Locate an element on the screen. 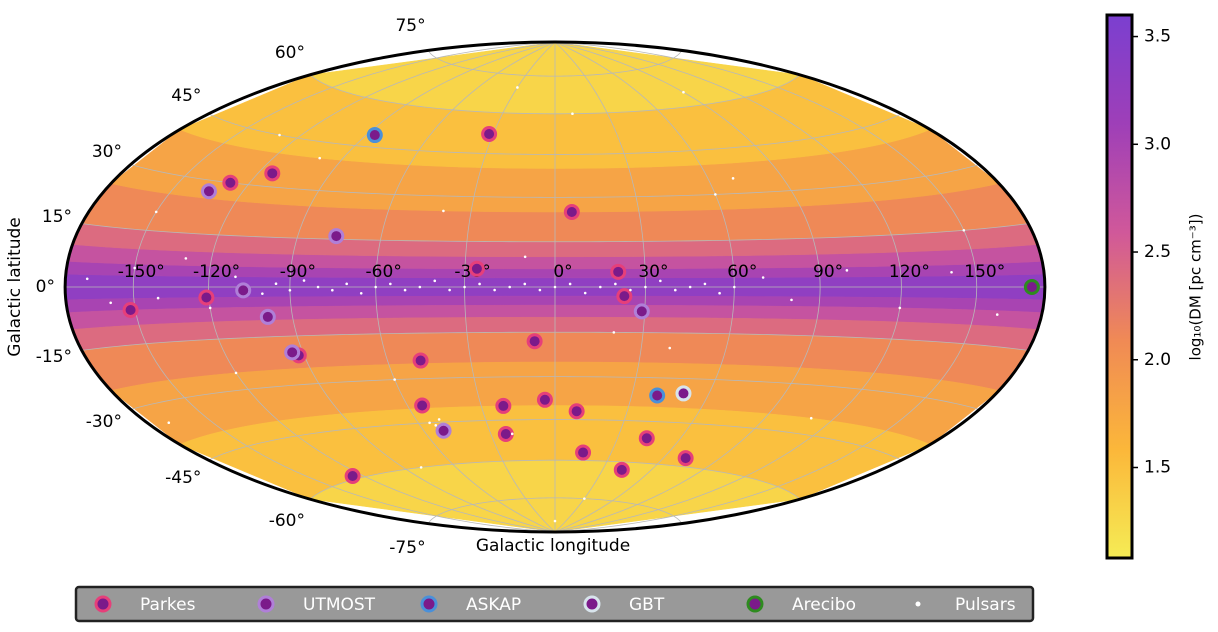 This screenshot has height=632, width=1218. x-tick-label: 60° is located at coordinates (742, 272).